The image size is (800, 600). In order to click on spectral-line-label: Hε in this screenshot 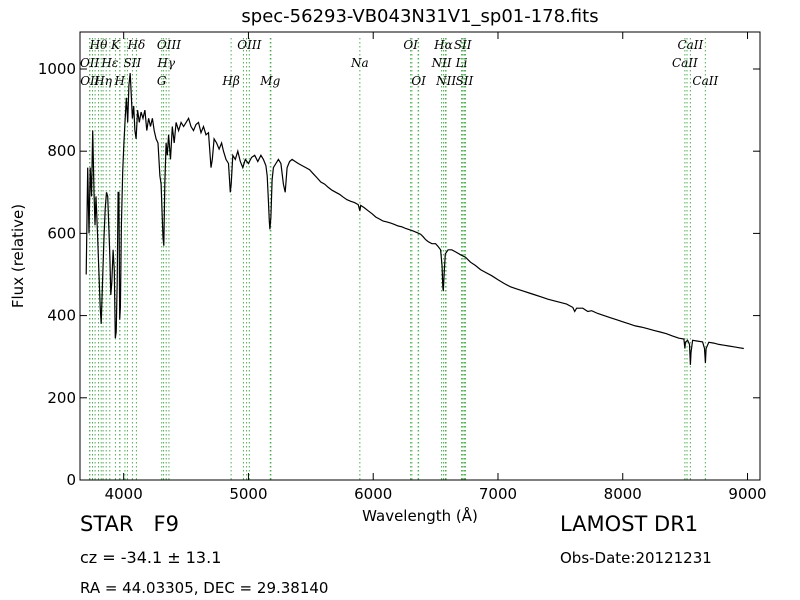, I will do `click(109, 63)`.